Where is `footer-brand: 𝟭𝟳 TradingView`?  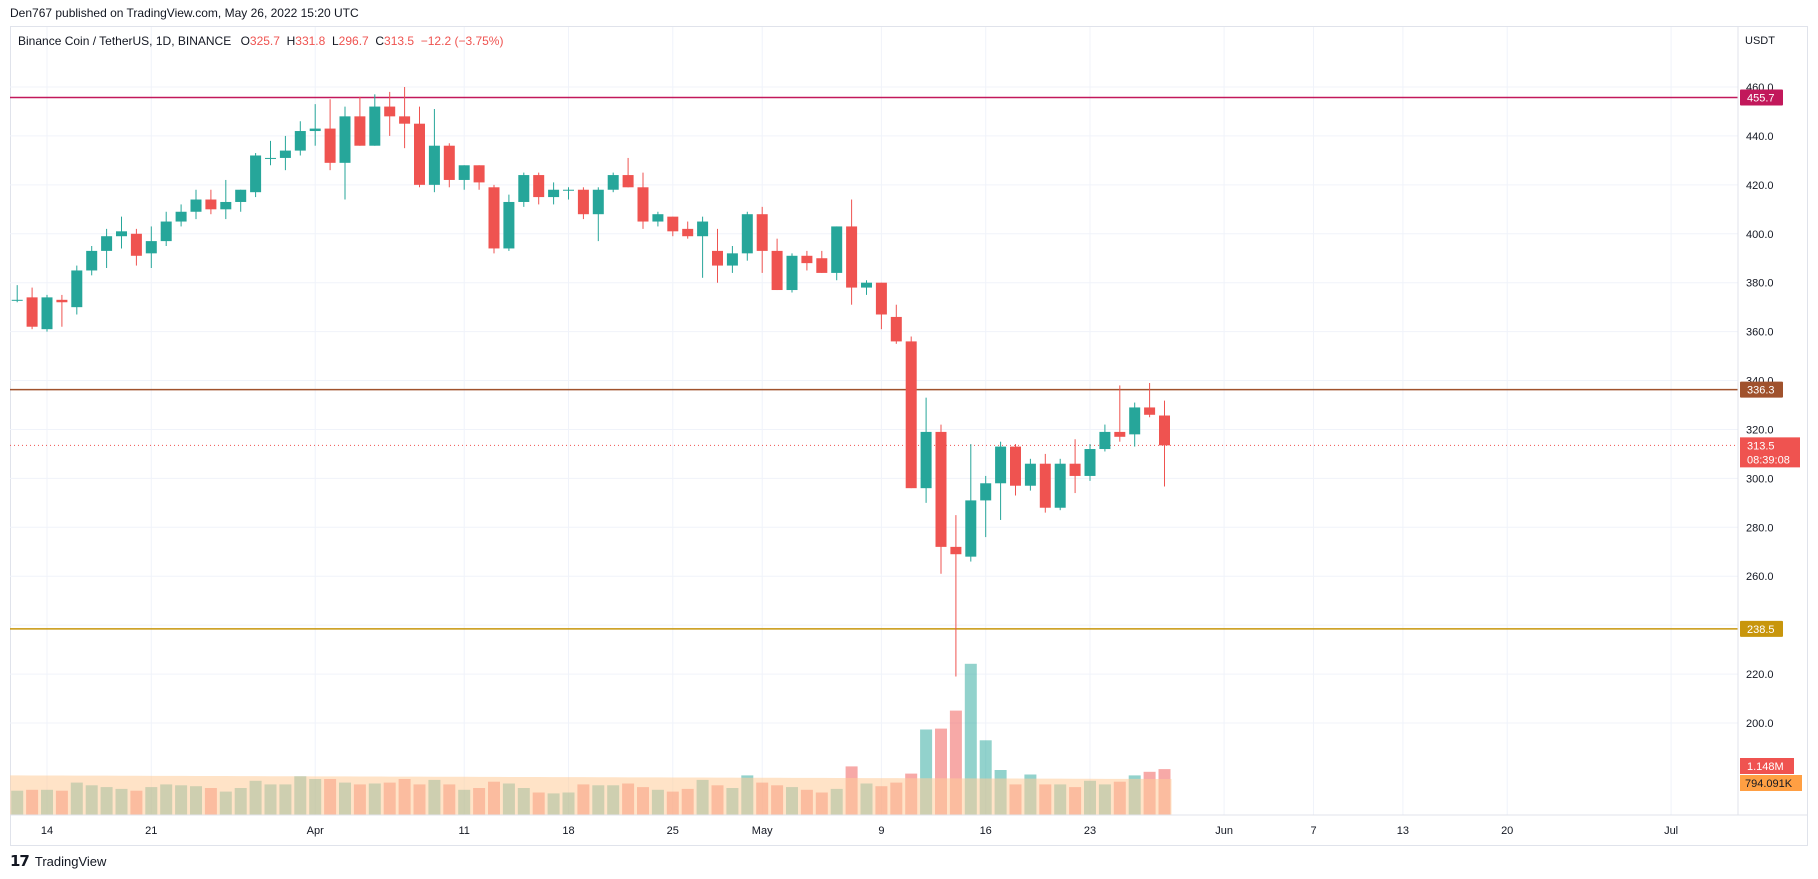 footer-brand: 𝟭𝟳 TradingView is located at coordinates (58, 861).